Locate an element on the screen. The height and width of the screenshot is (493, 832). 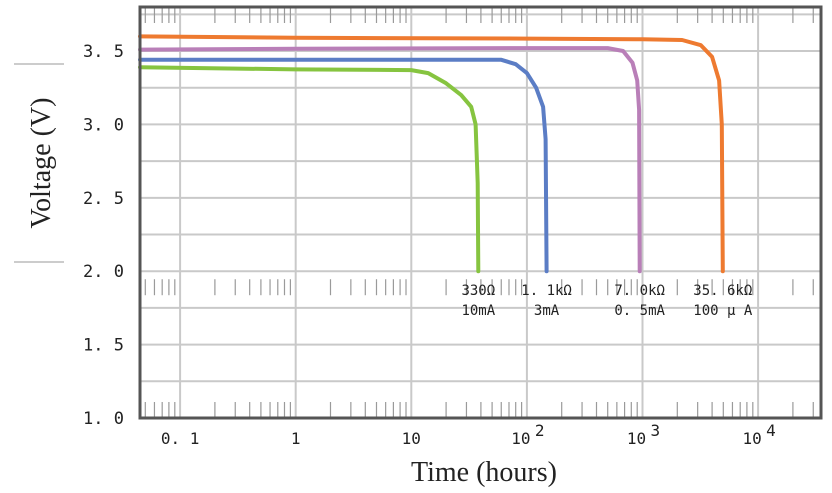
x-tick-labels: 0. 1 1 10 10 2 10 3 10 4 is located at coordinates (468, 434).